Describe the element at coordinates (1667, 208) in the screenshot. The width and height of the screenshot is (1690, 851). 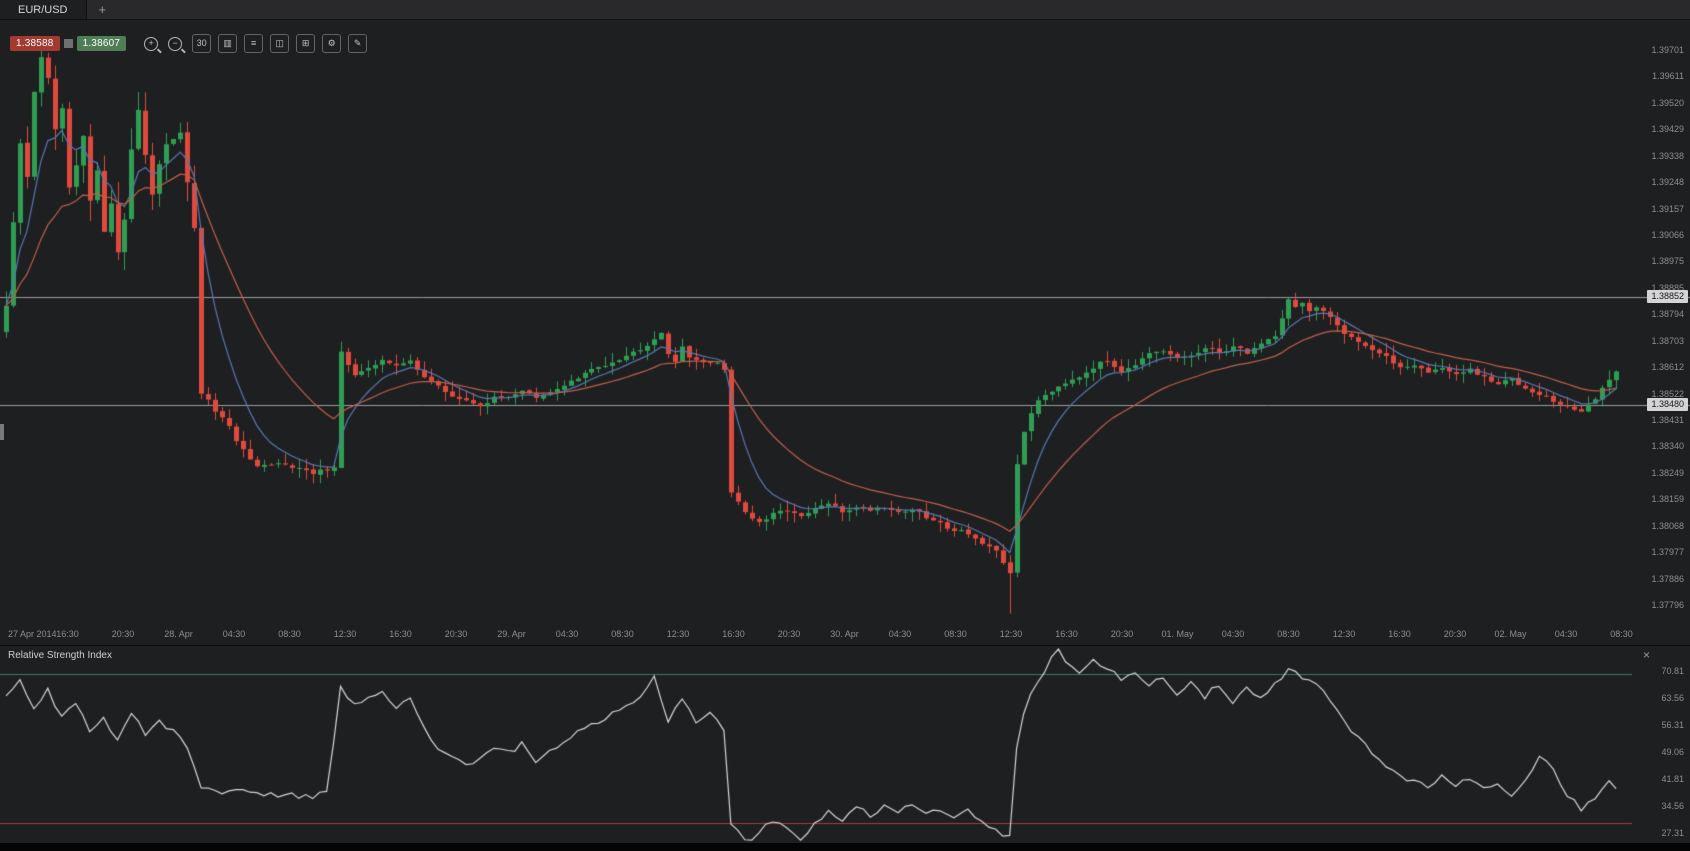
I see `price-axis-label: 1.39157` at that location.